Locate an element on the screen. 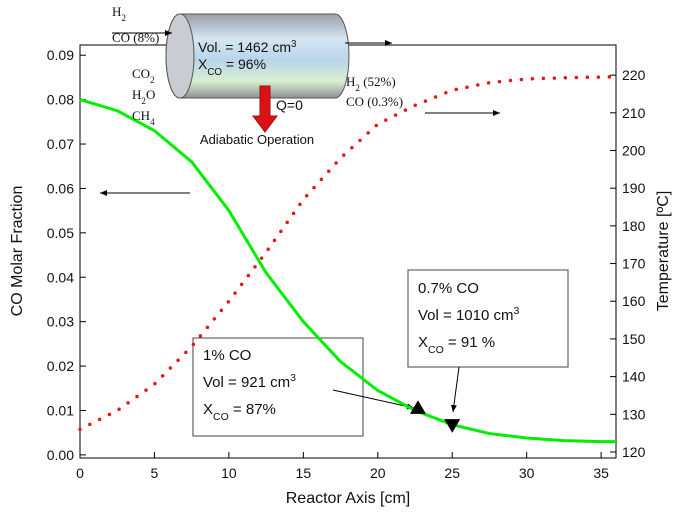 The width and height of the screenshot is (680, 517). x-tick-label: 5 is located at coordinates (155, 473).